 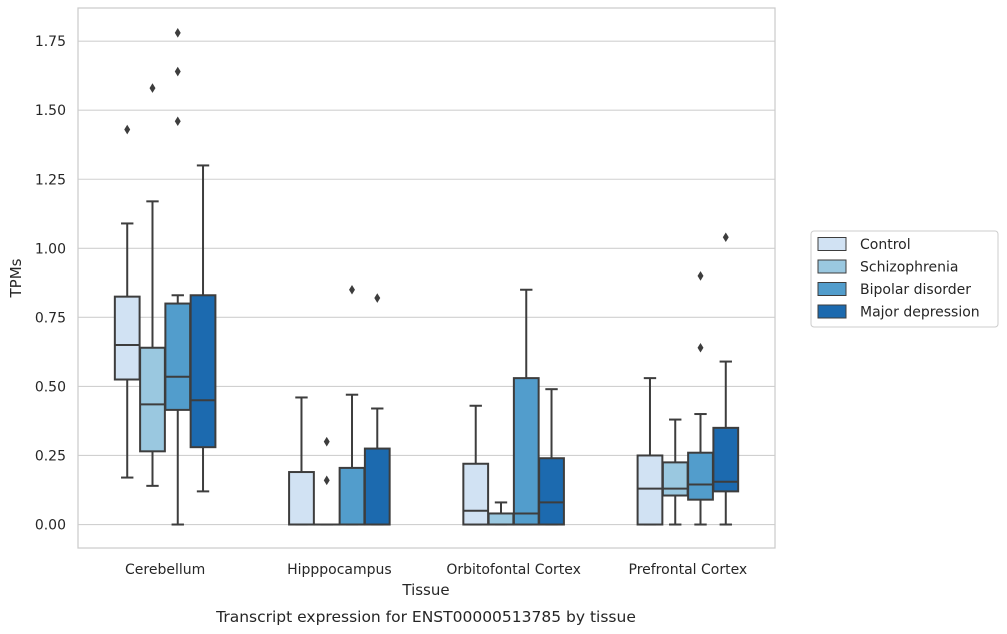 I want to click on y-tick-labels: 0.00 0.25 0.50 0.75 1.00 1.25 1.50 1.75, so click(x=50, y=283).